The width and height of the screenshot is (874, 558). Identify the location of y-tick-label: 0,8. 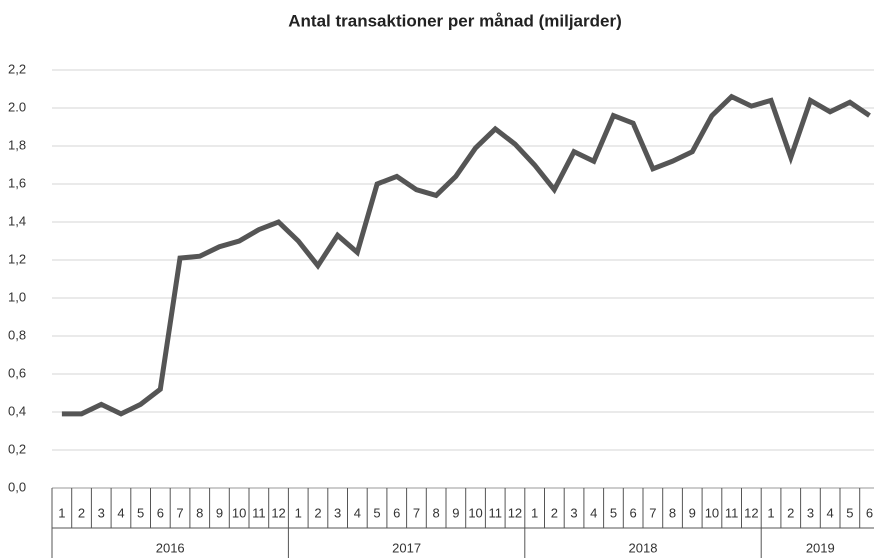
(17, 334).